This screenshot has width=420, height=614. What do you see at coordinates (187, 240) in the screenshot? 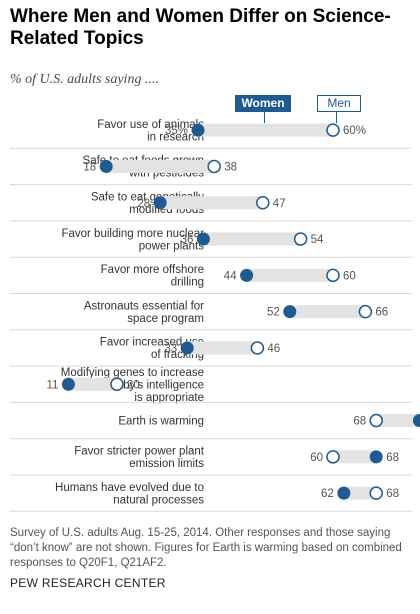
I see `women-value-label: 36` at bounding box center [187, 240].